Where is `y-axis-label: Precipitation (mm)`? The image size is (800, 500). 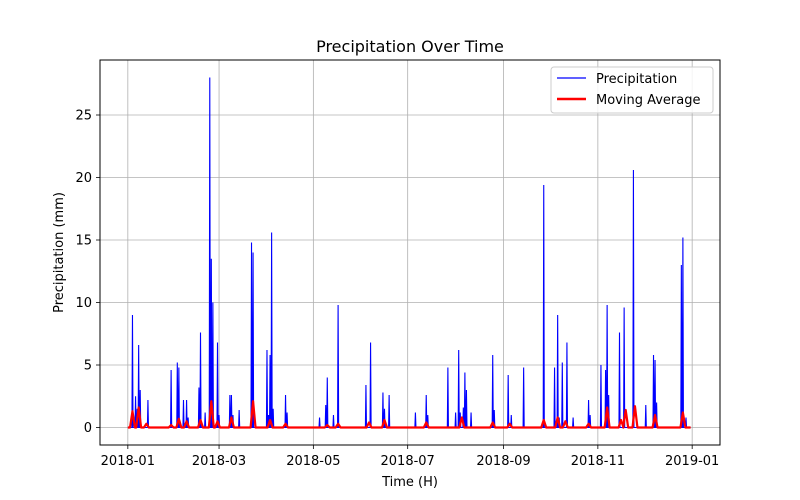
y-axis-label: Precipitation (mm) is located at coordinates (59, 252).